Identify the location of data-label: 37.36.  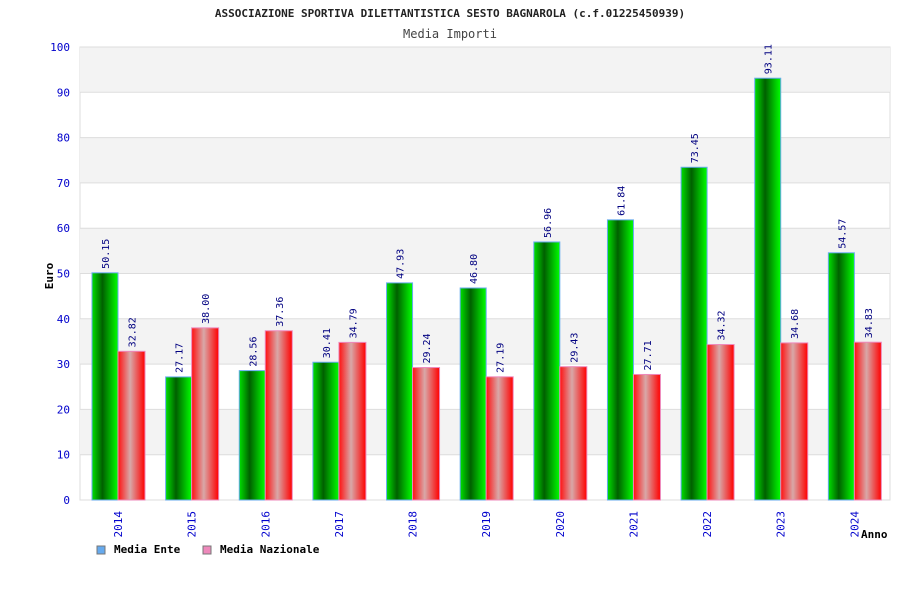
(280, 312).